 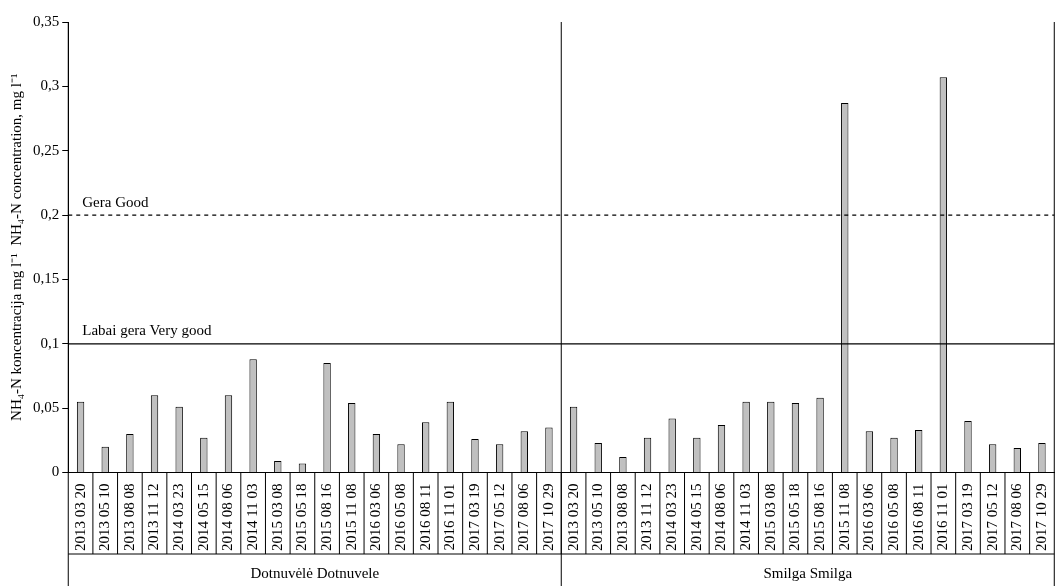 What do you see at coordinates (50, 214) in the screenshot?
I see `y-tick-label: 0,2` at bounding box center [50, 214].